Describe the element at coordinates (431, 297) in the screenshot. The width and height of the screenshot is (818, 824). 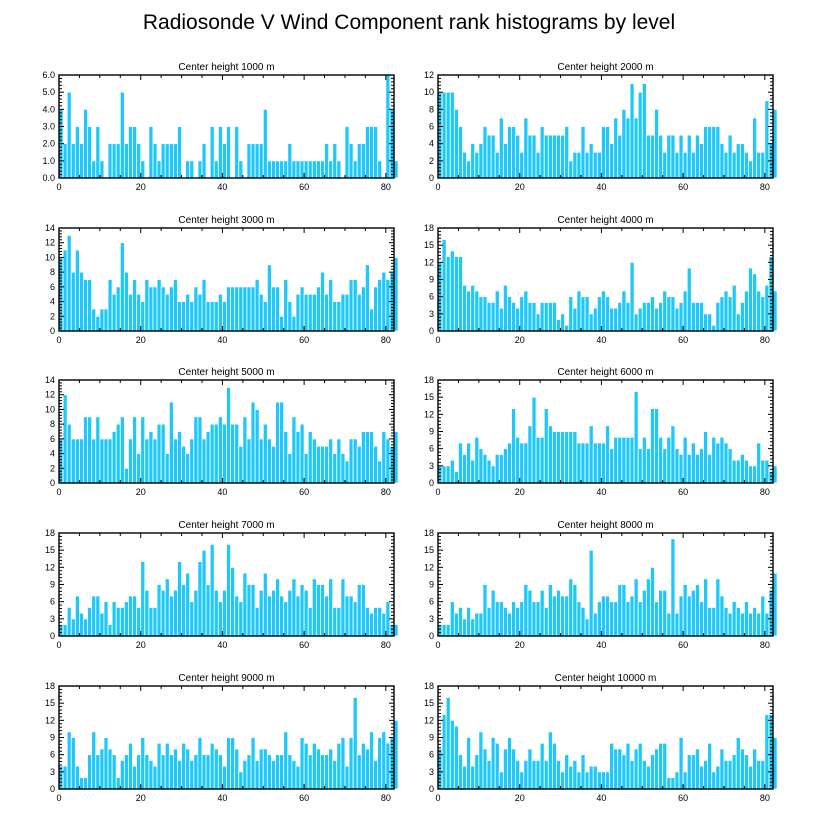
I see `y-tick-label: 6` at that location.